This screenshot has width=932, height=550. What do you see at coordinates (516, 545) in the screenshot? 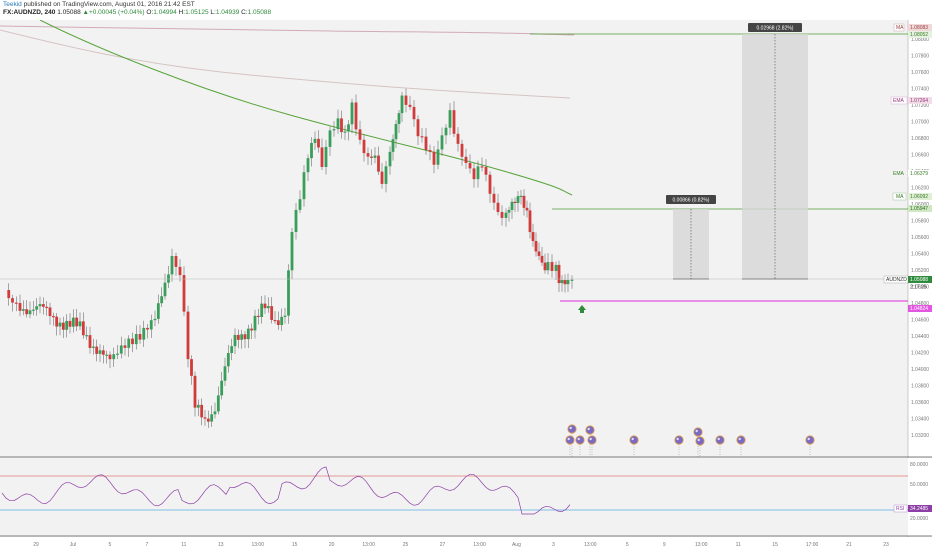
I see `time-tick: Aug` at bounding box center [516, 545].